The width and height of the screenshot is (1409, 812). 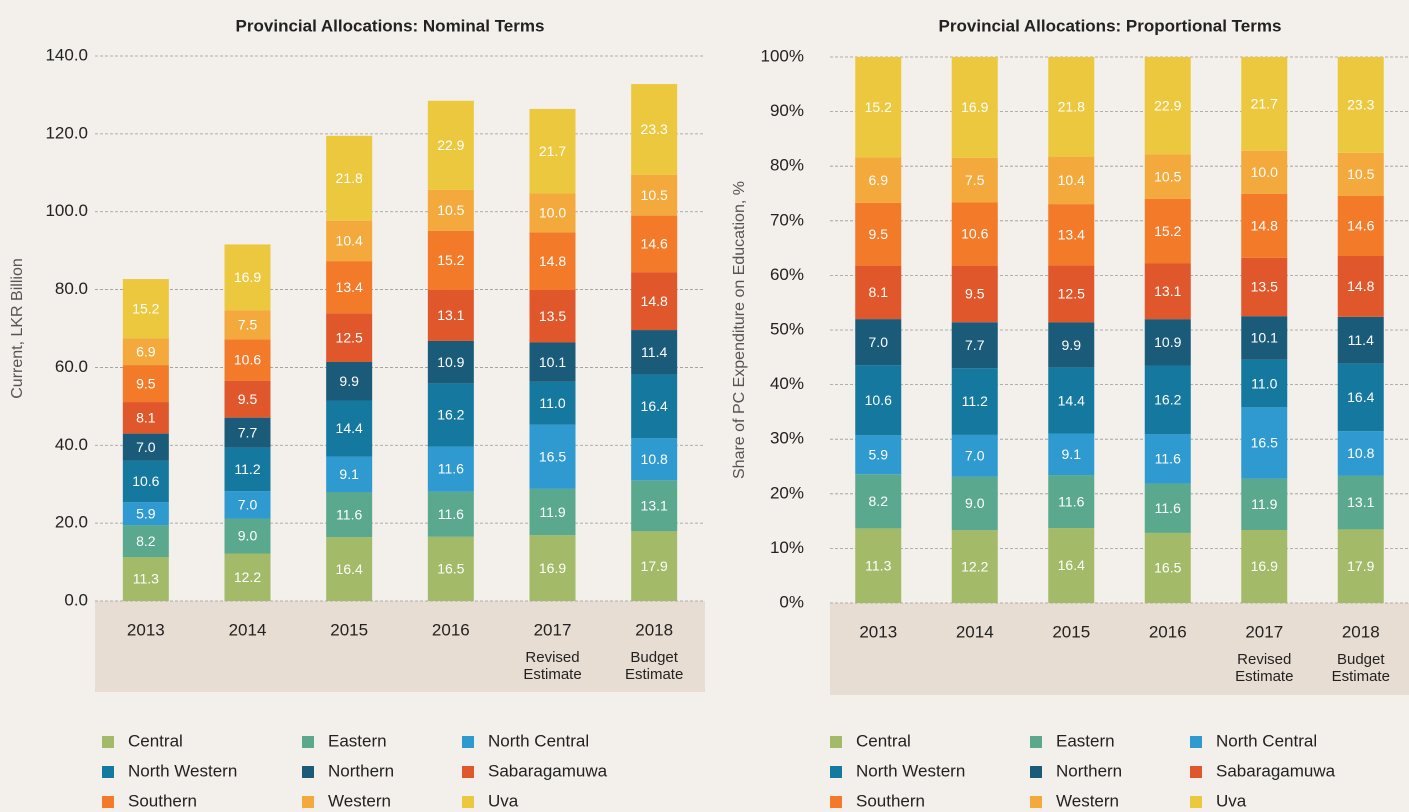 What do you see at coordinates (787, 110) in the screenshot?
I see `y-tick-label: 90%` at bounding box center [787, 110].